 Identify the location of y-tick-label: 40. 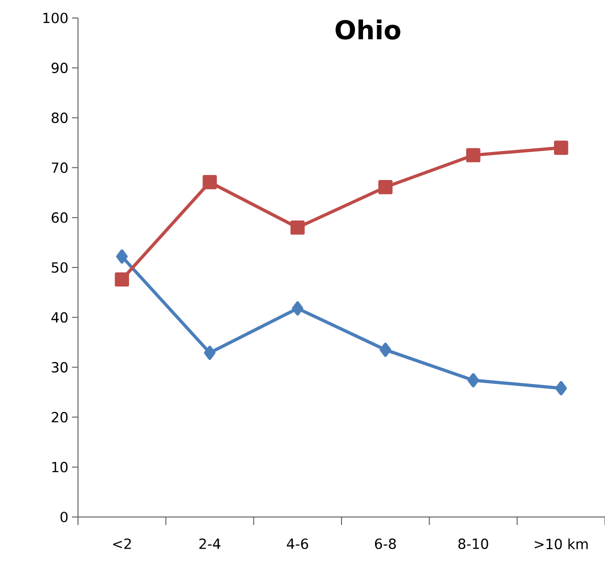
(59, 317).